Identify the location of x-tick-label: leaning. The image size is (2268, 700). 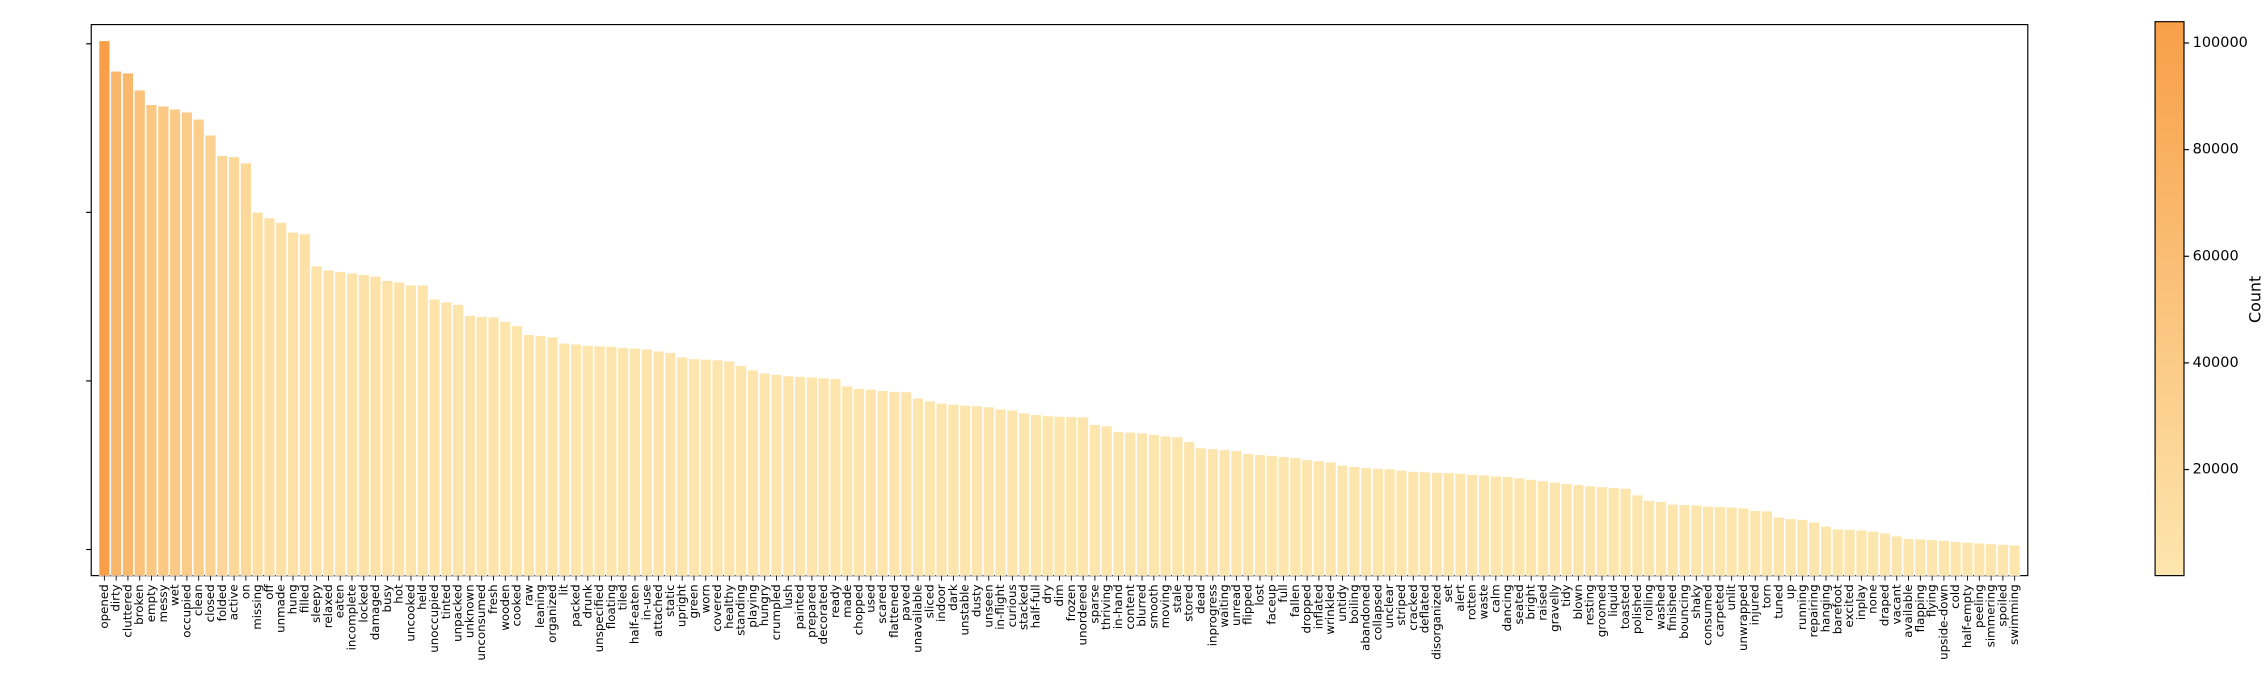
(540, 606).